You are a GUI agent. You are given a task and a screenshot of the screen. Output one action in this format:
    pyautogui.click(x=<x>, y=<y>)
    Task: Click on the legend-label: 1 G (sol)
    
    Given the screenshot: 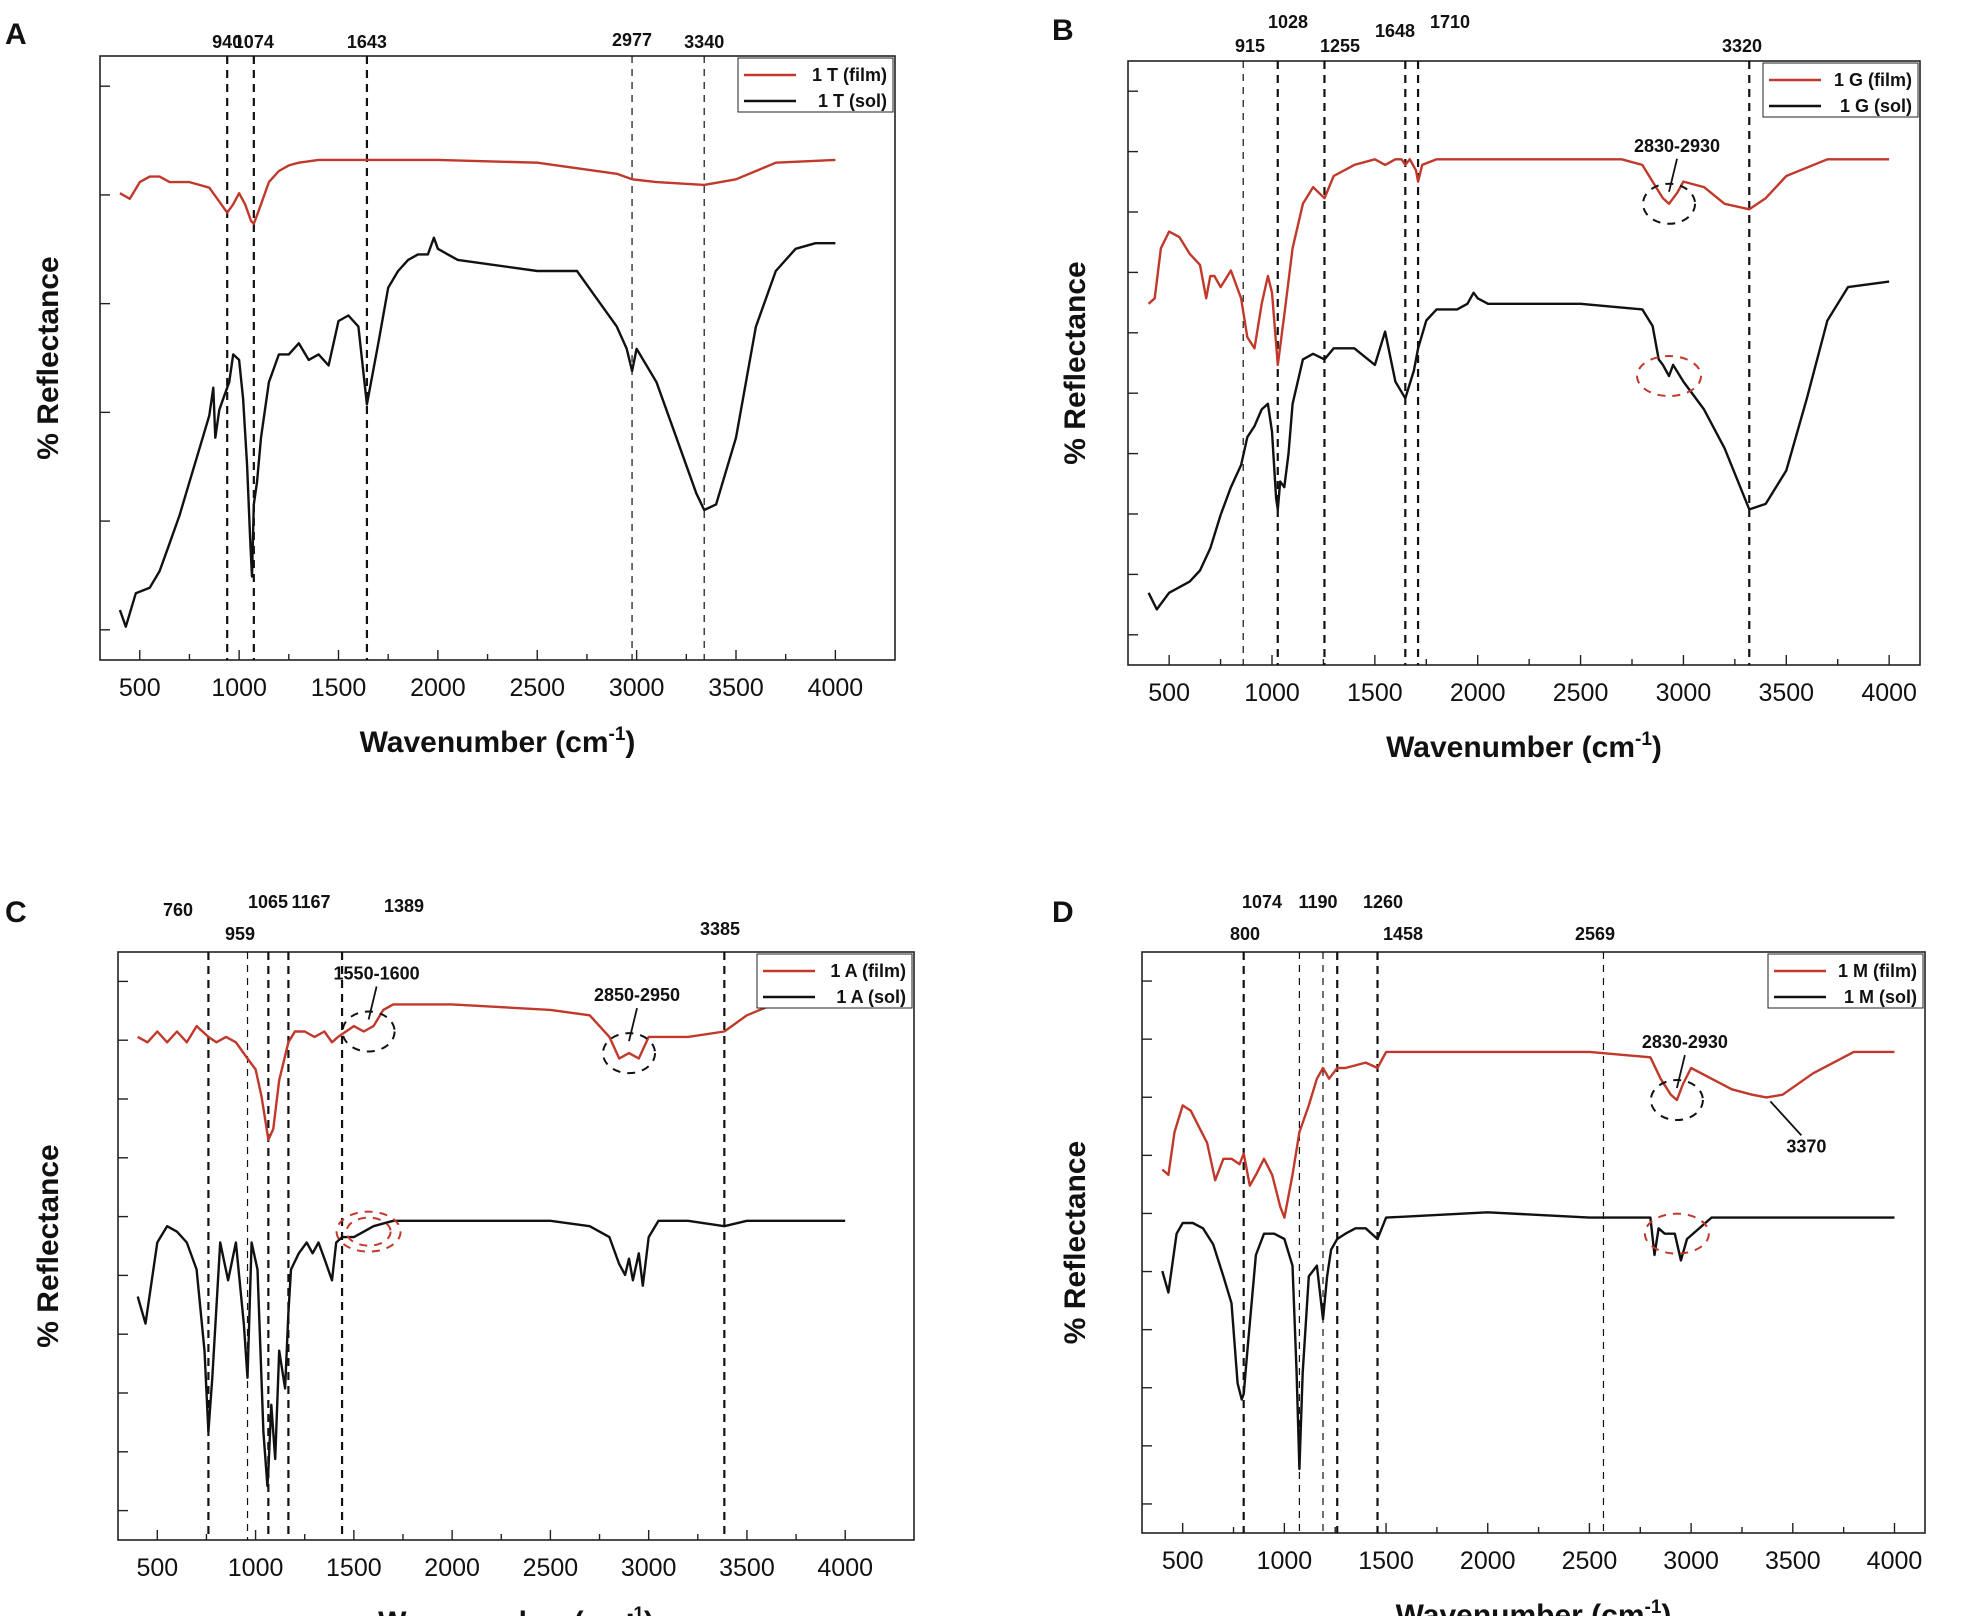 What is the action you would take?
    pyautogui.click(x=1876, y=106)
    